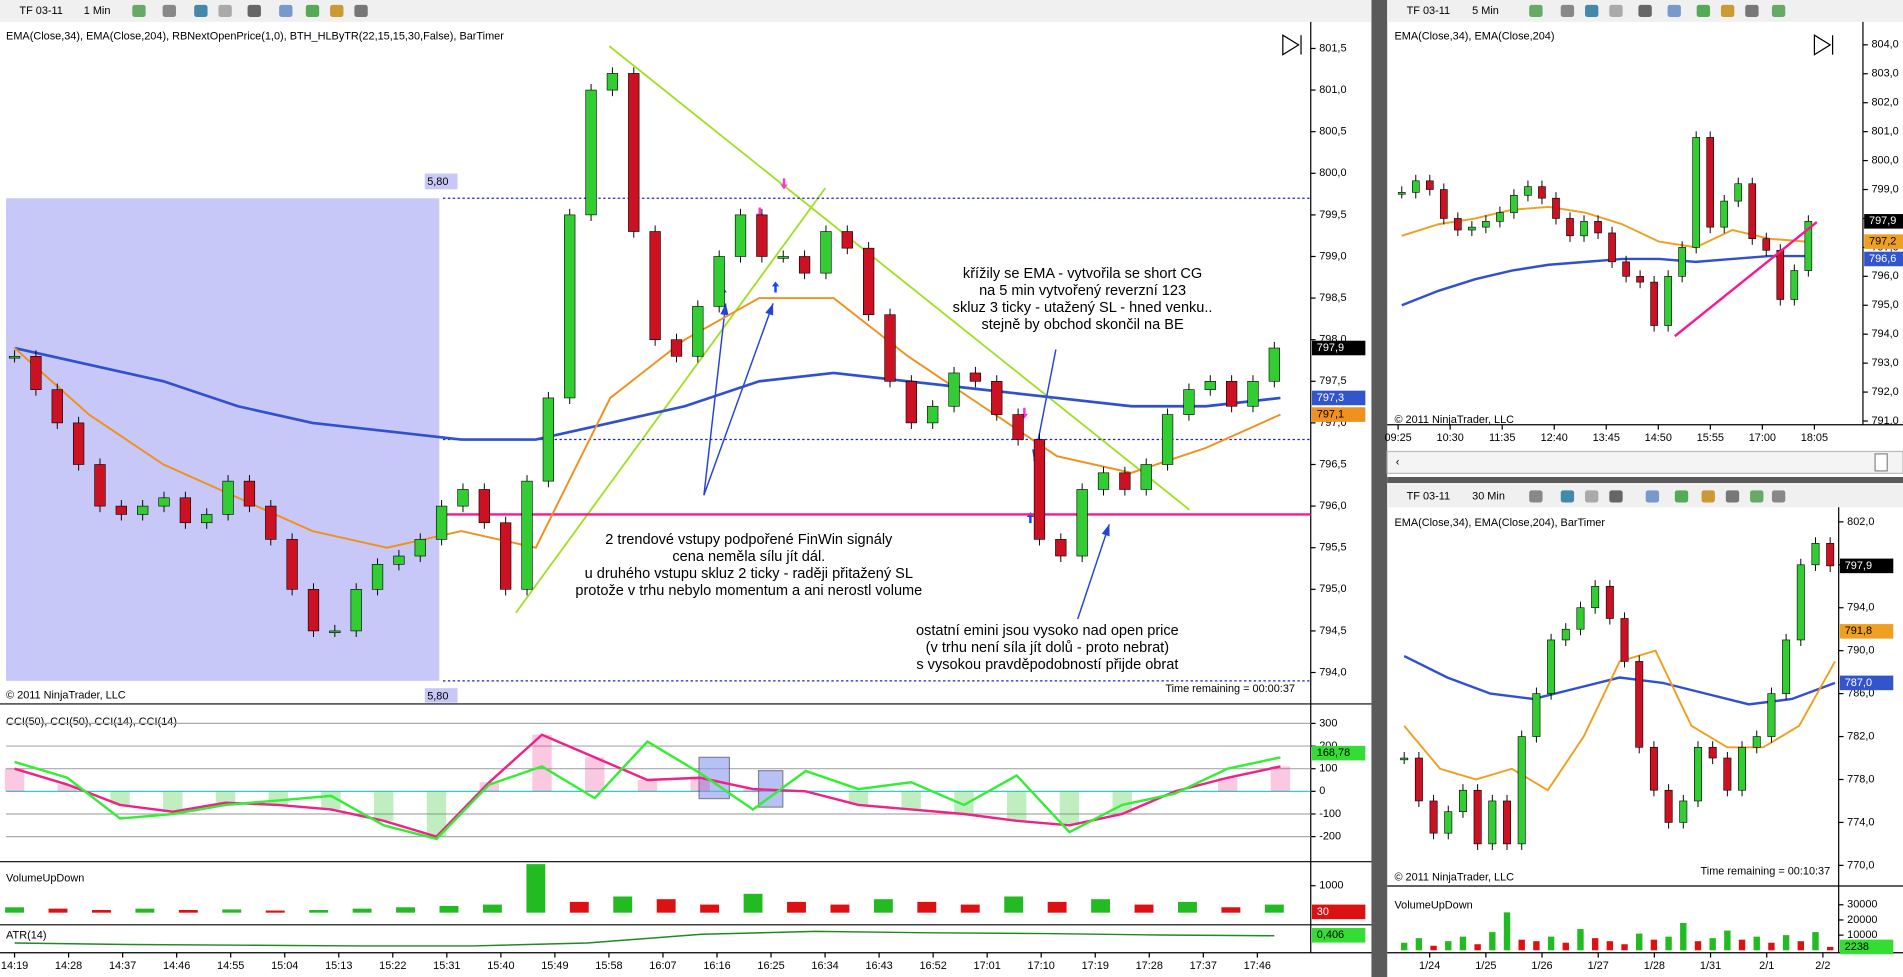 Image resolution: width=1903 pixels, height=977 pixels. What do you see at coordinates (1762, 438) in the screenshot?
I see `x-tick-label: 17:00` at bounding box center [1762, 438].